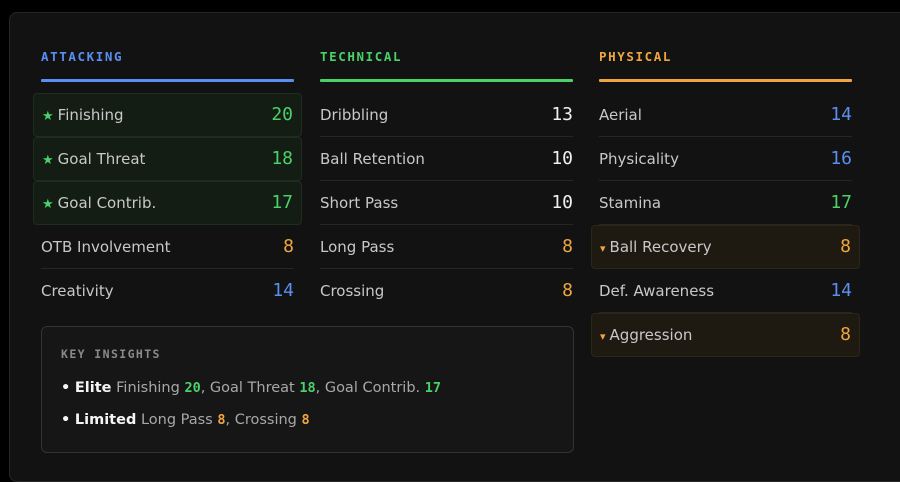 This screenshot has width=900, height=482. What do you see at coordinates (167, 115) in the screenshot?
I see `attribute-row-finishing: ★ Finishing 20` at bounding box center [167, 115].